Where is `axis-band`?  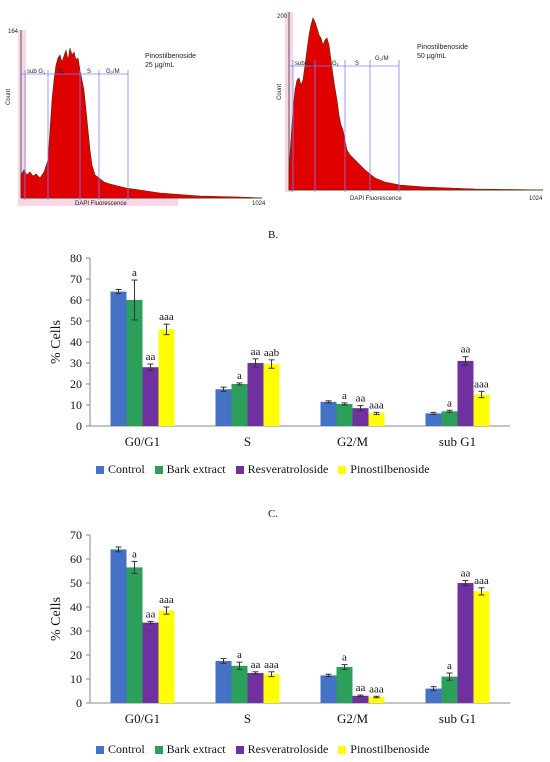
axis-band is located at coordinates (98, 202).